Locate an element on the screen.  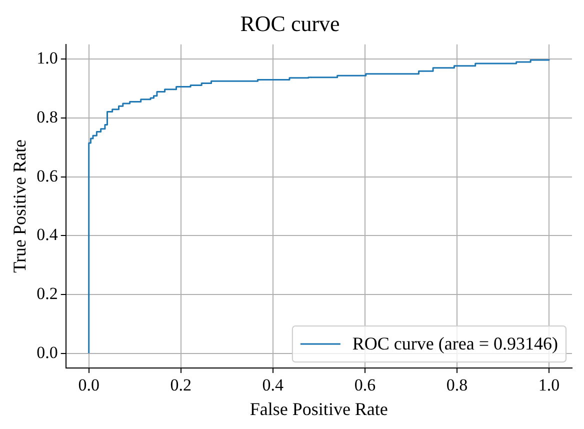
x-axis-title: False Positive Rate is located at coordinates (319, 408).